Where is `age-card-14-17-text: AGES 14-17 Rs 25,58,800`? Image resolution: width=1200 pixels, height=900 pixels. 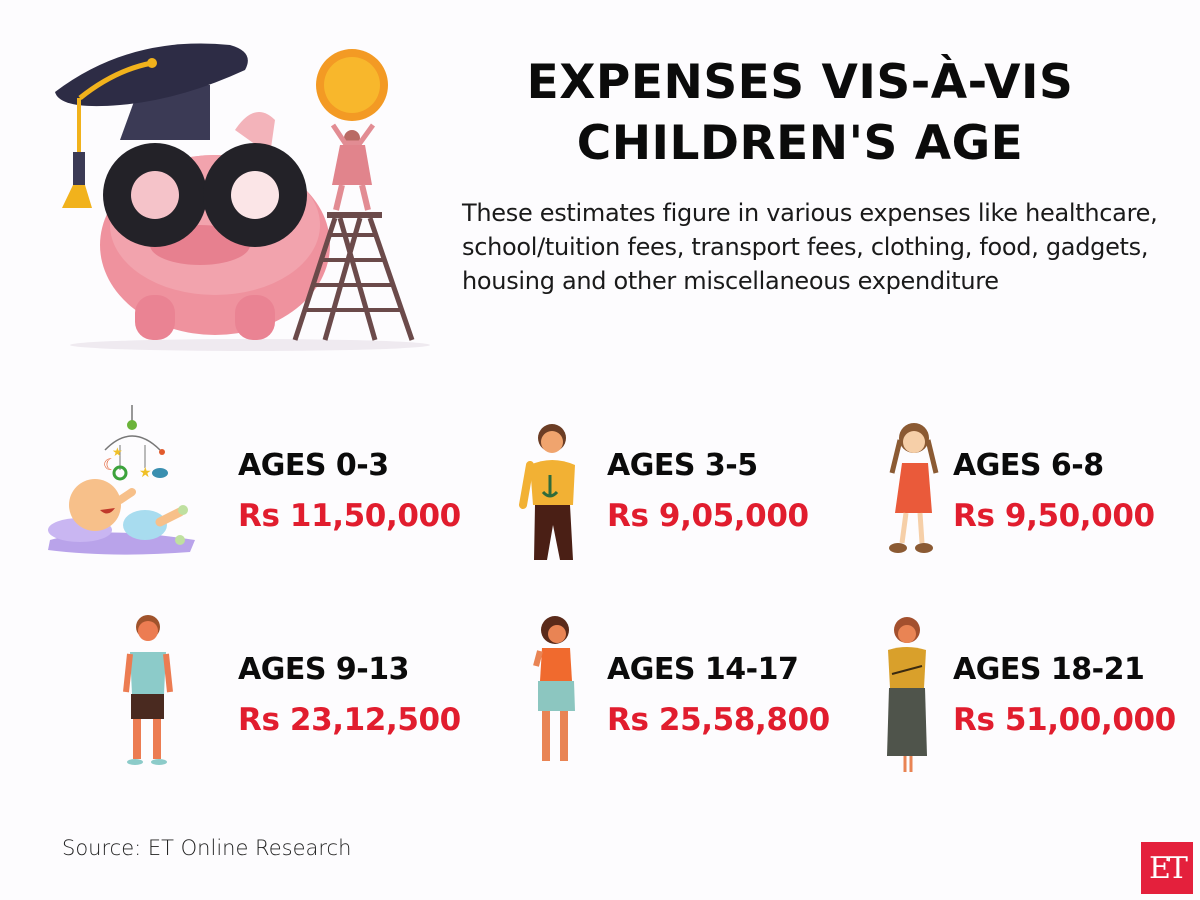
age-card-14-17-text: AGES 14-17 Rs 25,58,800 is located at coordinates (787, 737).